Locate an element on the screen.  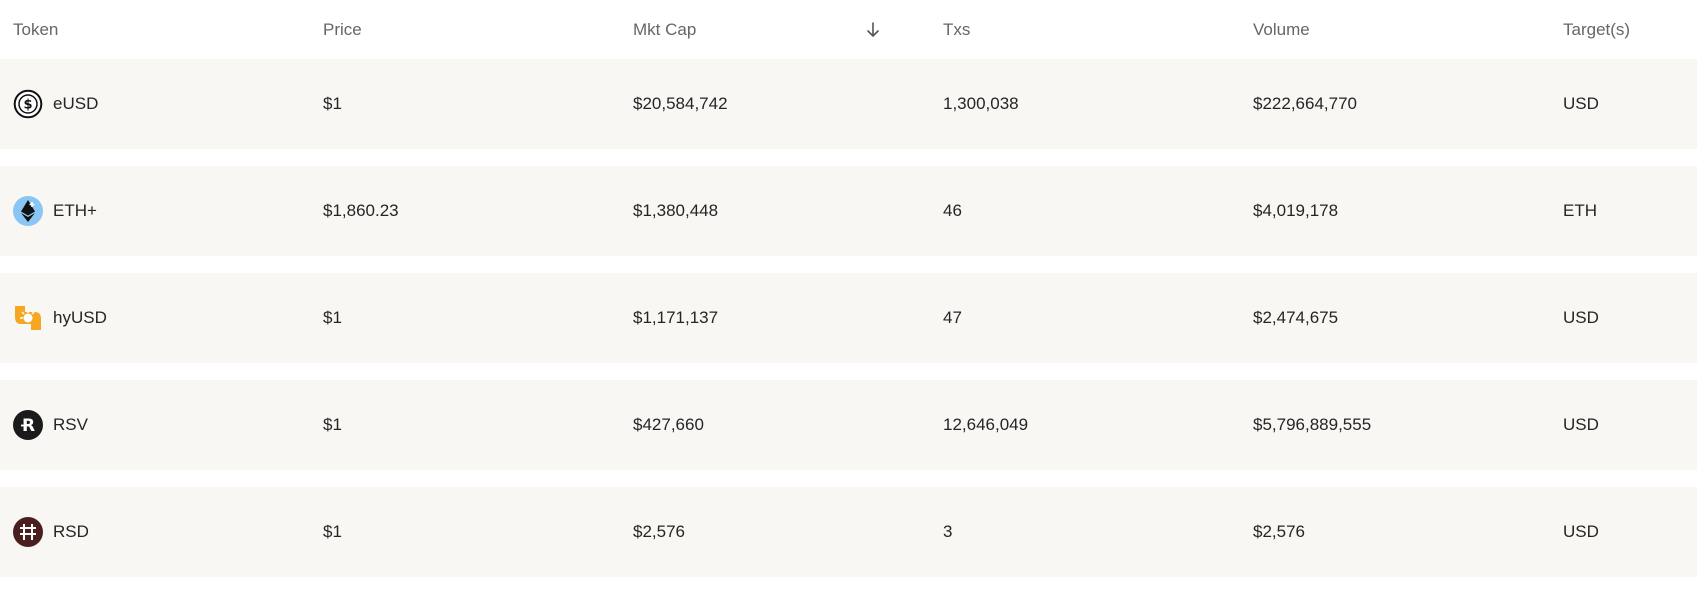
table-header: Token Price Mkt Cap Txs Volume Target(s) is located at coordinates (848, 29).